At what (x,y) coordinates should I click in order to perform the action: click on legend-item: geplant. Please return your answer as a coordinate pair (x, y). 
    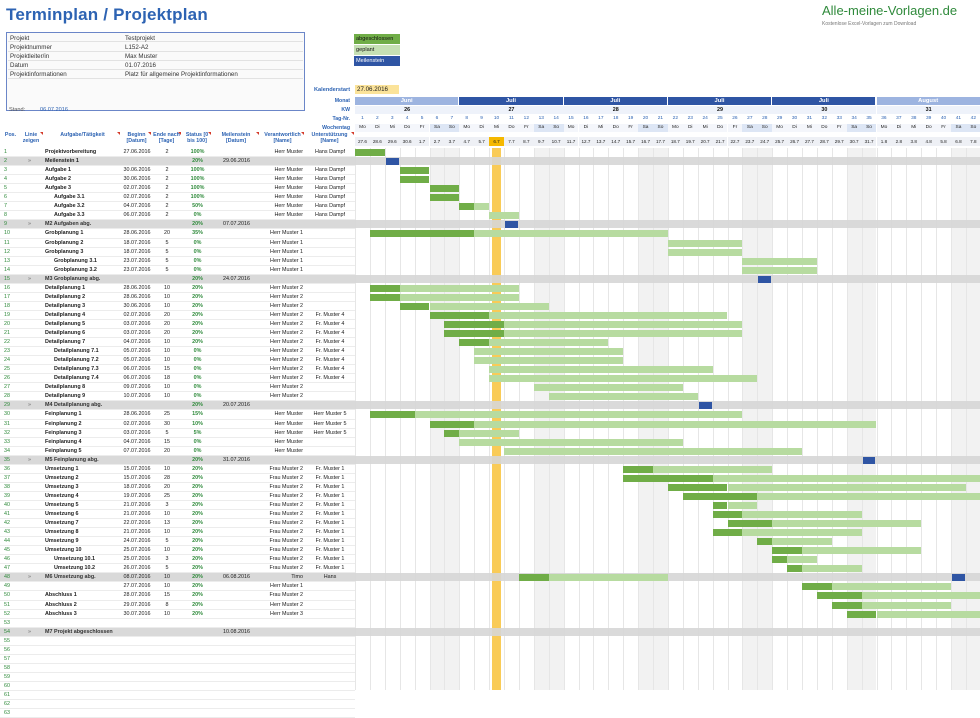
    Looking at the image, I should click on (377, 50).